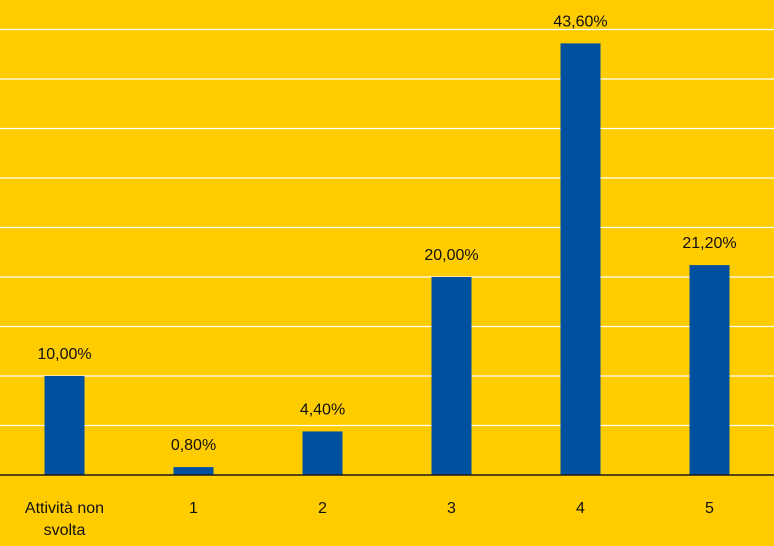 The width and height of the screenshot is (774, 546). I want to click on x-tick-label: Attività non svolta, so click(64, 519).